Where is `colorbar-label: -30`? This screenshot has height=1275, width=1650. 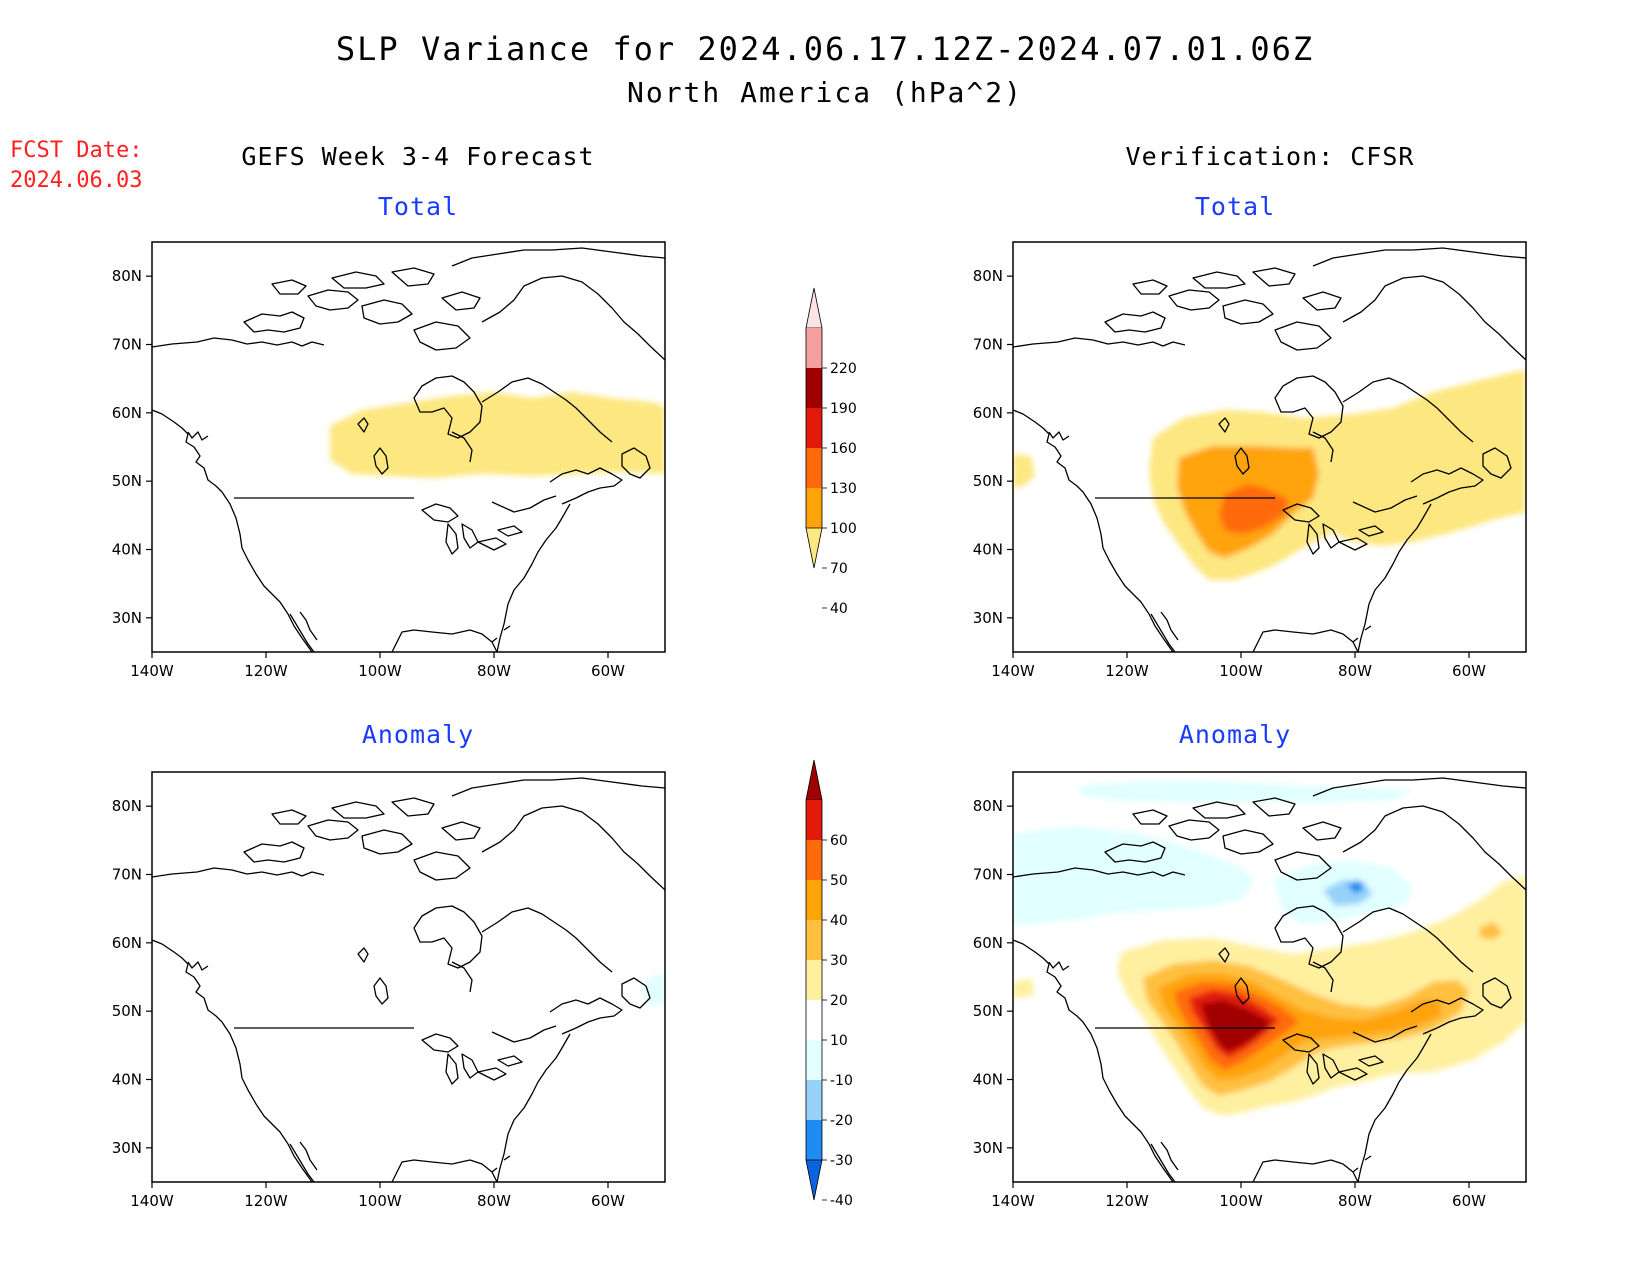
colorbar-label: -30 is located at coordinates (841, 1161).